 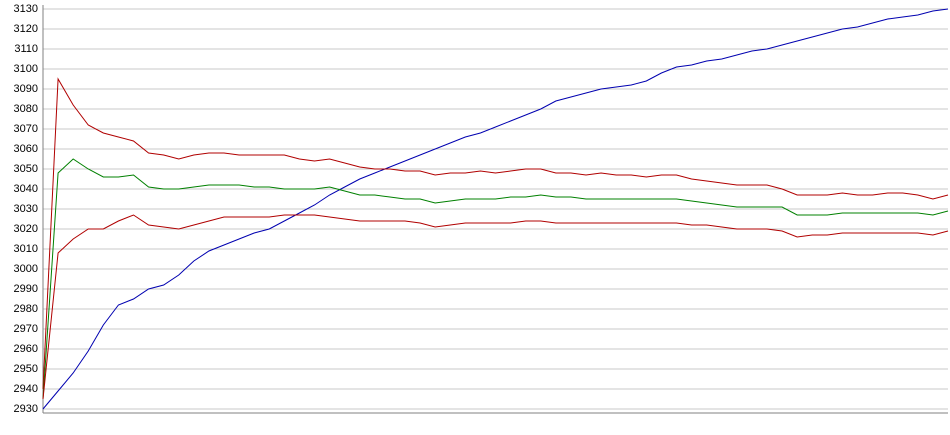 What do you see at coordinates (26, 329) in the screenshot?
I see `y-tick-label: 2970` at bounding box center [26, 329].